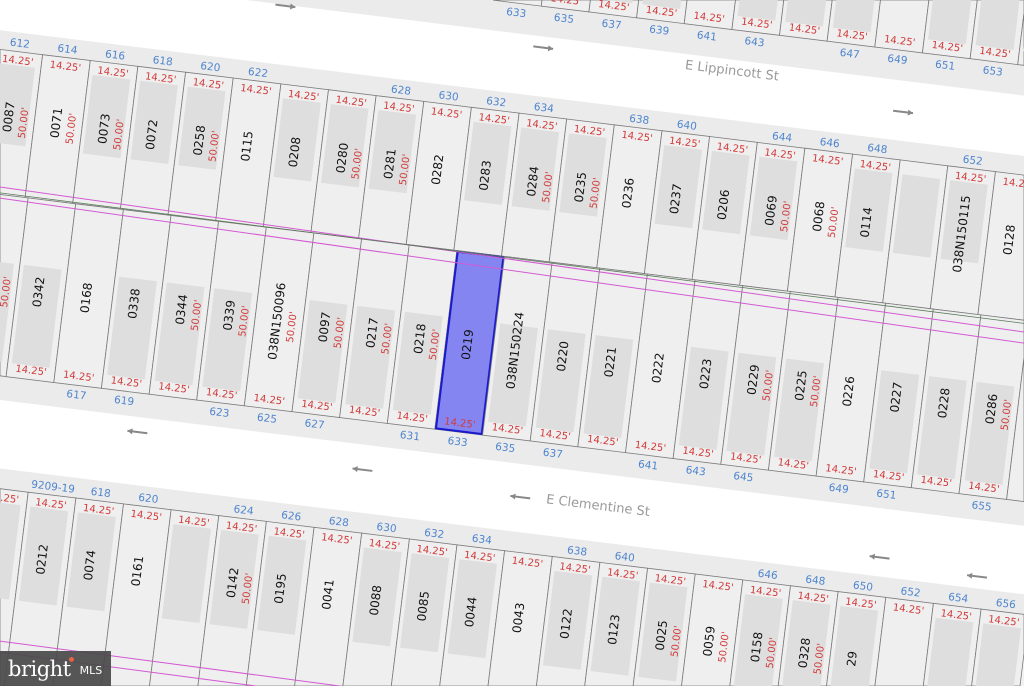  What do you see at coordinates (838, 489) in the screenshot?
I see `street-address: 649` at bounding box center [838, 489].